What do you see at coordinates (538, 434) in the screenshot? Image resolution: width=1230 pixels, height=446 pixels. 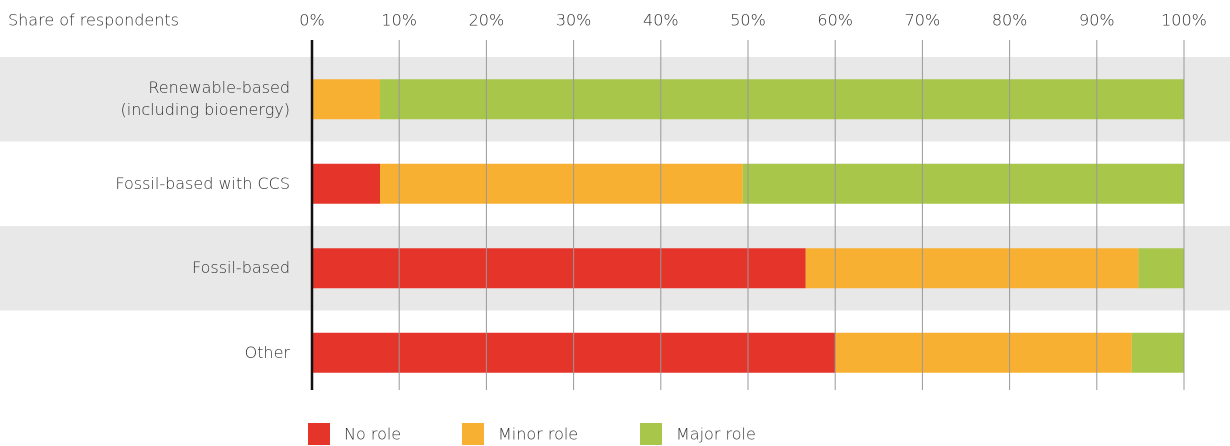 I see `legend-label: Minor role` at bounding box center [538, 434].